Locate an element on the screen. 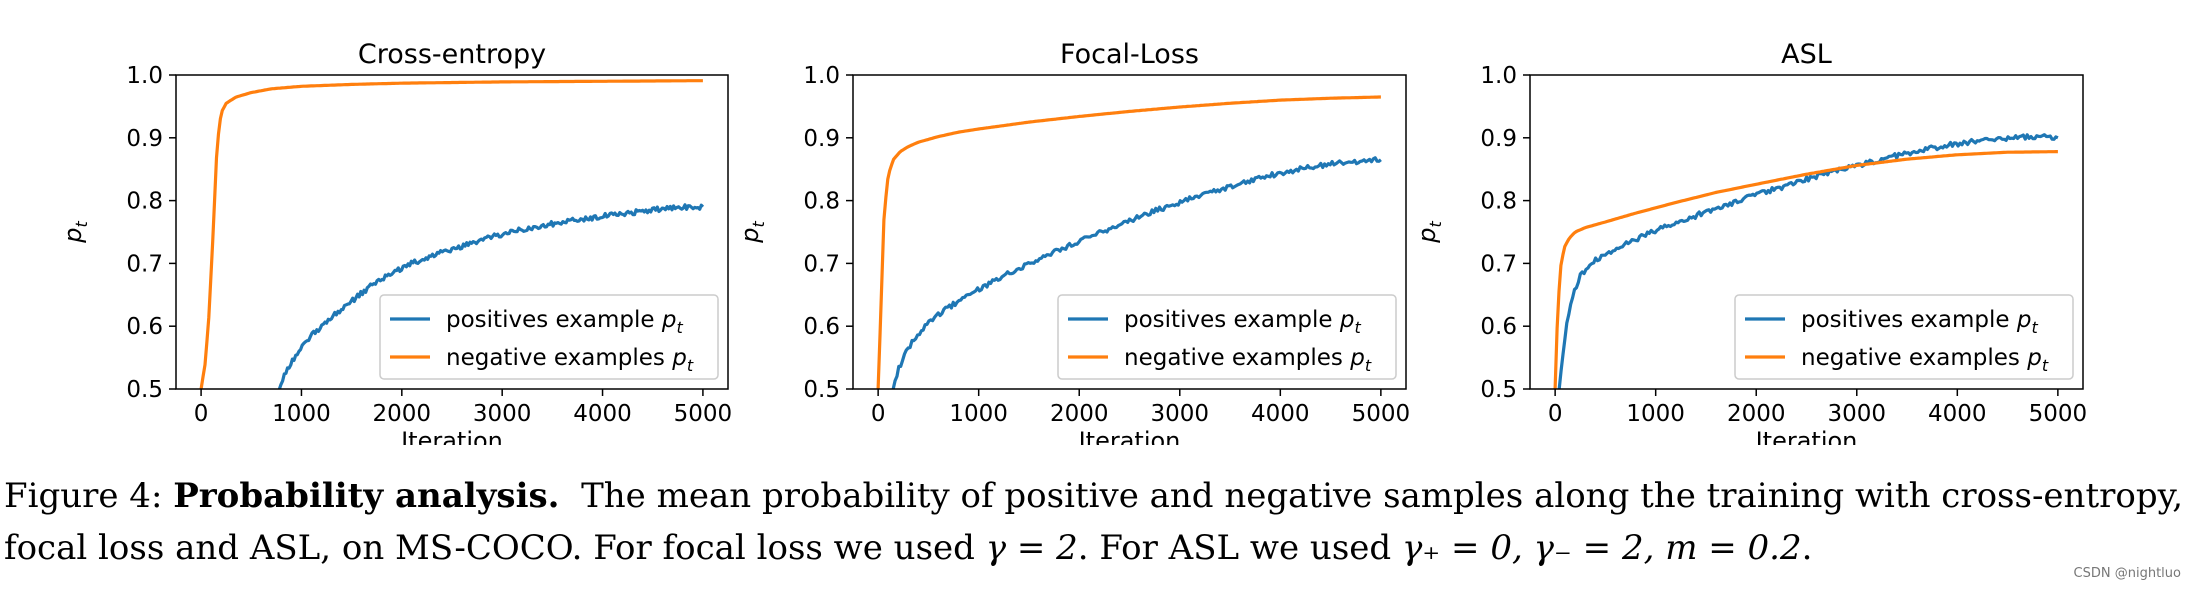  caption-prefix: Figure 4: is located at coordinates (89, 496).